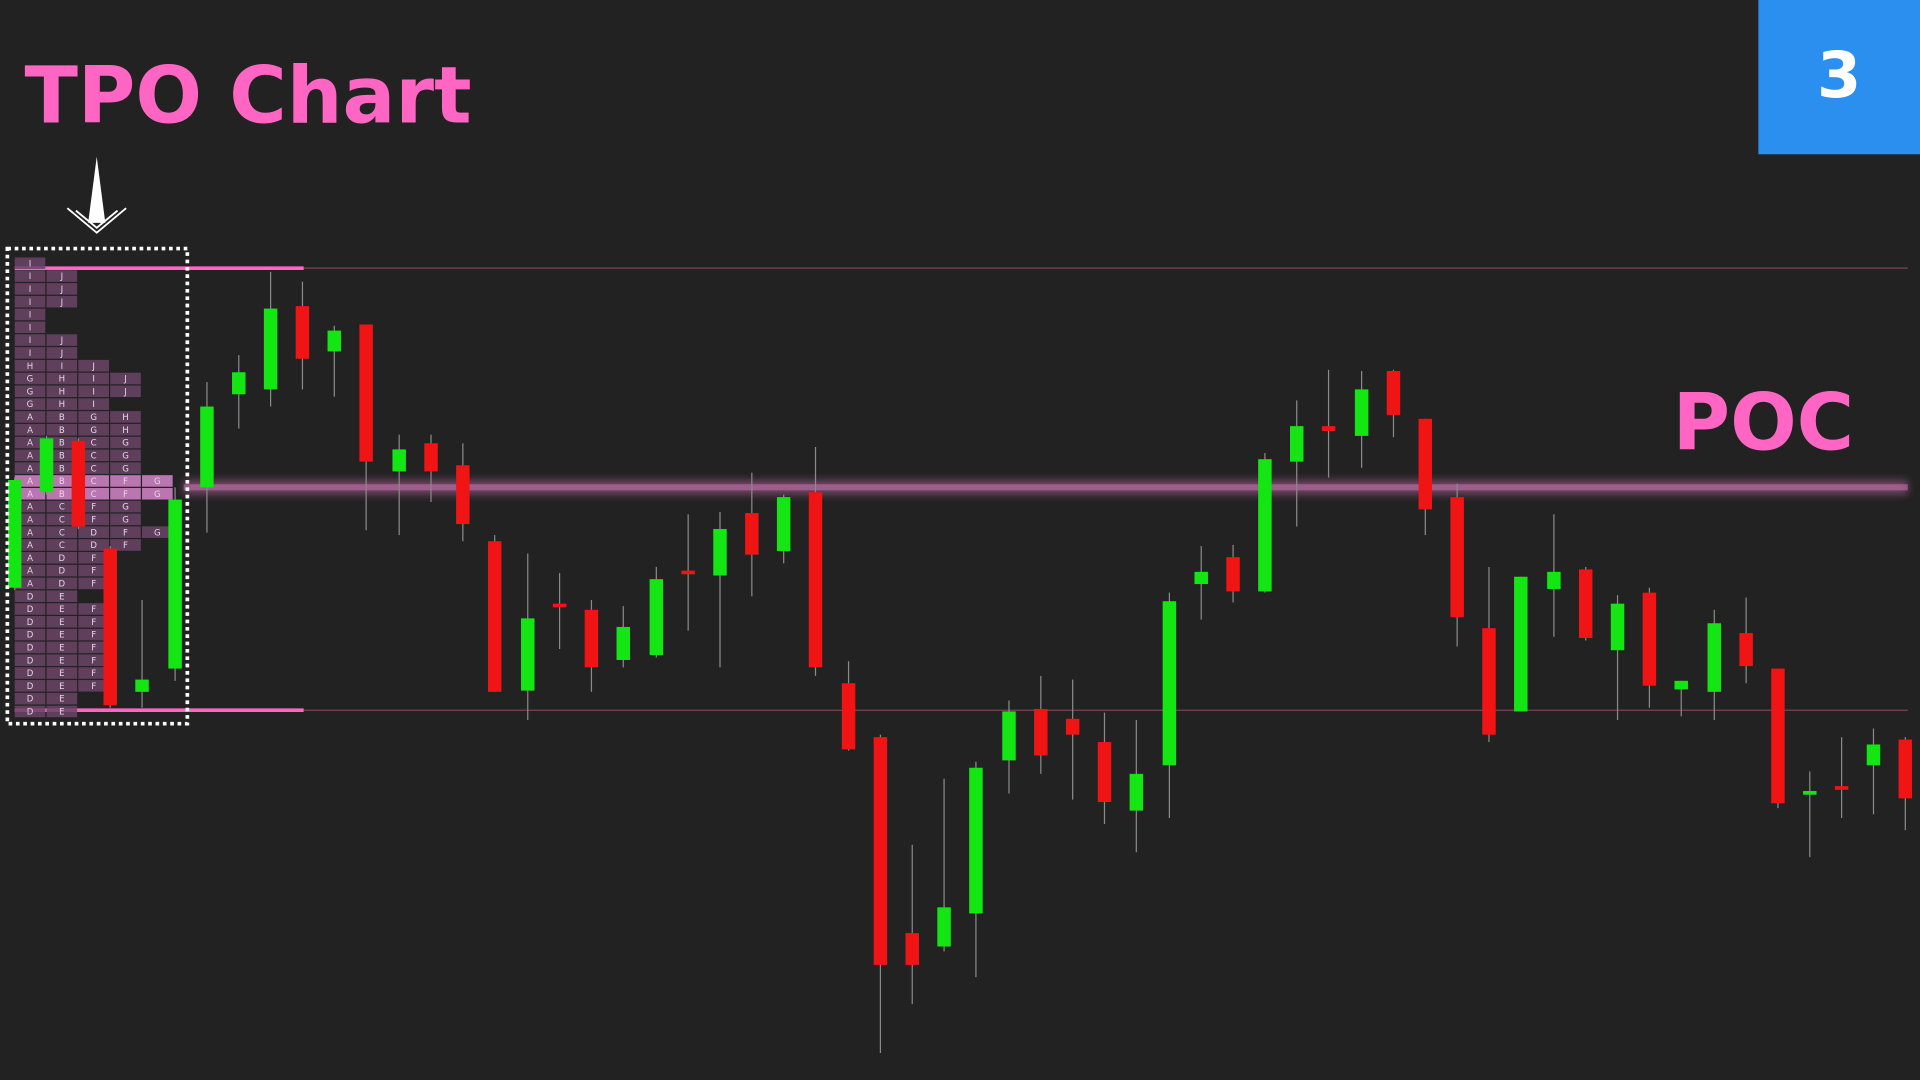  Describe the element at coordinates (1764, 422) in the screenshot. I see `poc-label: POC` at that location.